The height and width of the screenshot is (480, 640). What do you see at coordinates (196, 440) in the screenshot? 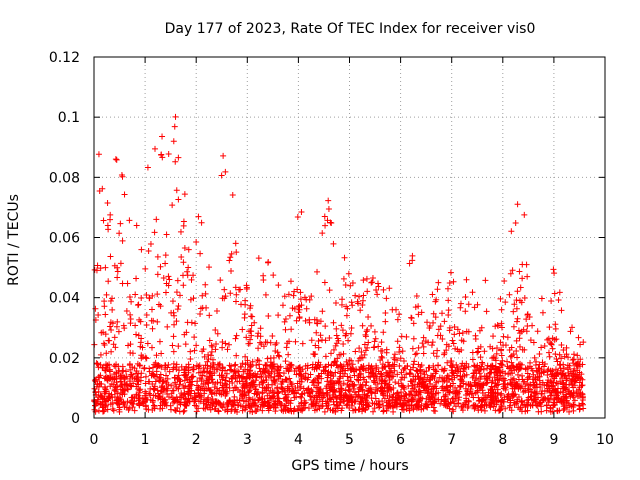
I see `x-tick-label: 2` at bounding box center [196, 440].